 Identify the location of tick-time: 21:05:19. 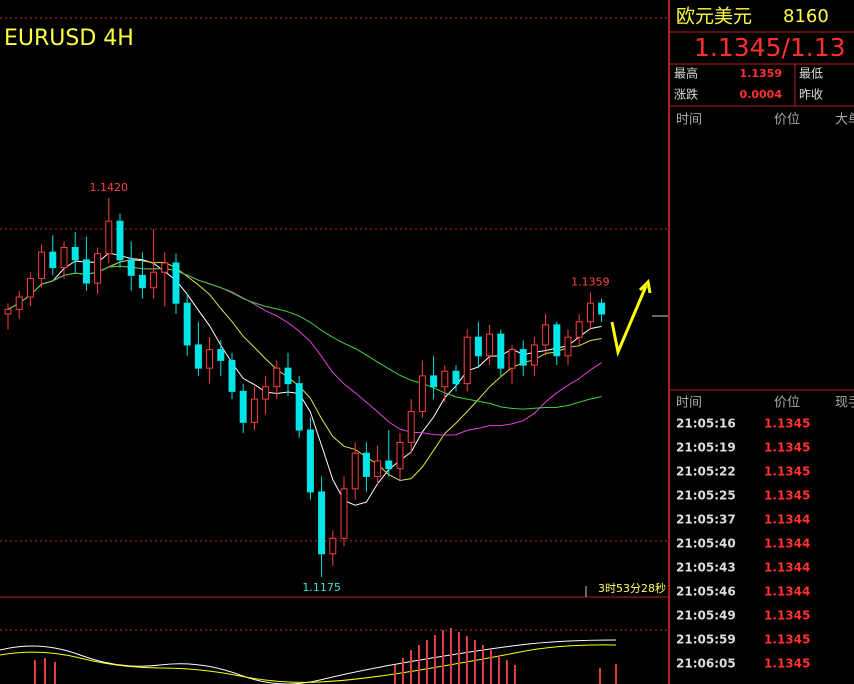
(706, 448).